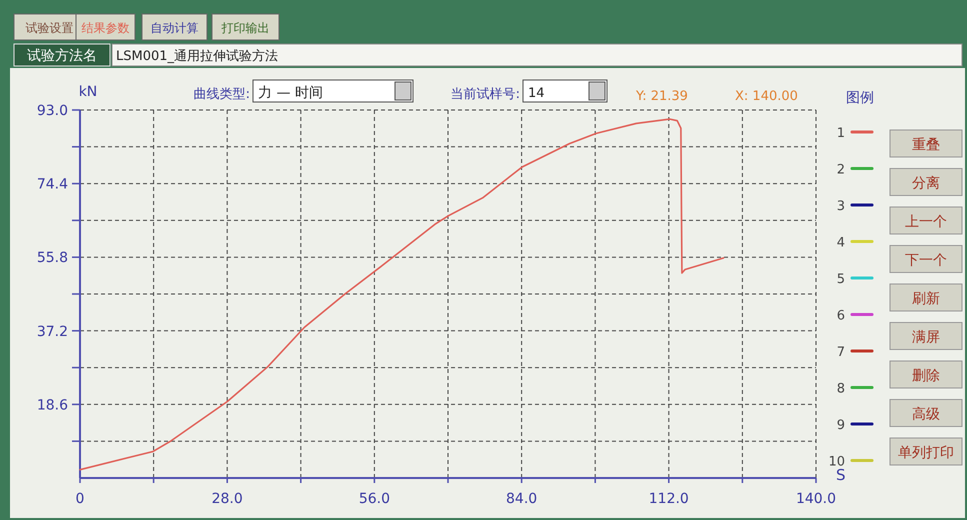  What do you see at coordinates (197, 56) in the screenshot?
I see `text: LSM001_通用拉伸试验方法` at bounding box center [197, 56].